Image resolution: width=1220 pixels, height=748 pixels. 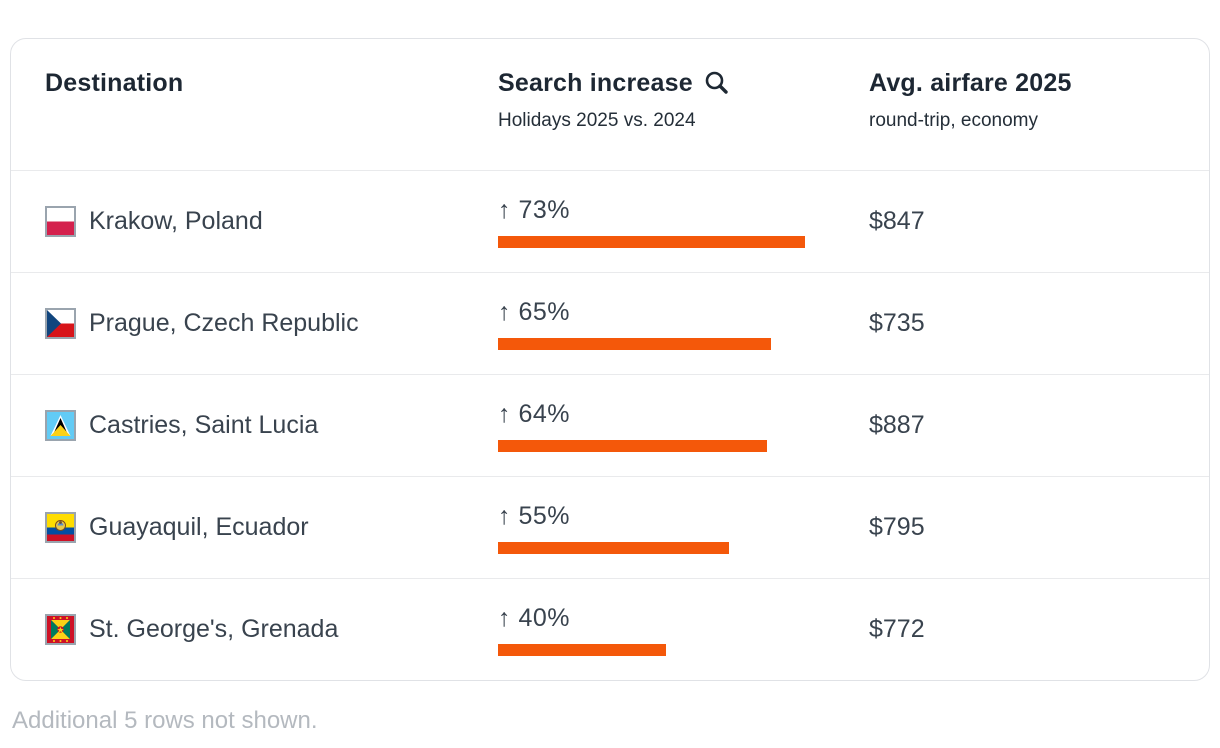 I want to click on destination-cell: Prague, Czech Republic, so click(x=271, y=323).